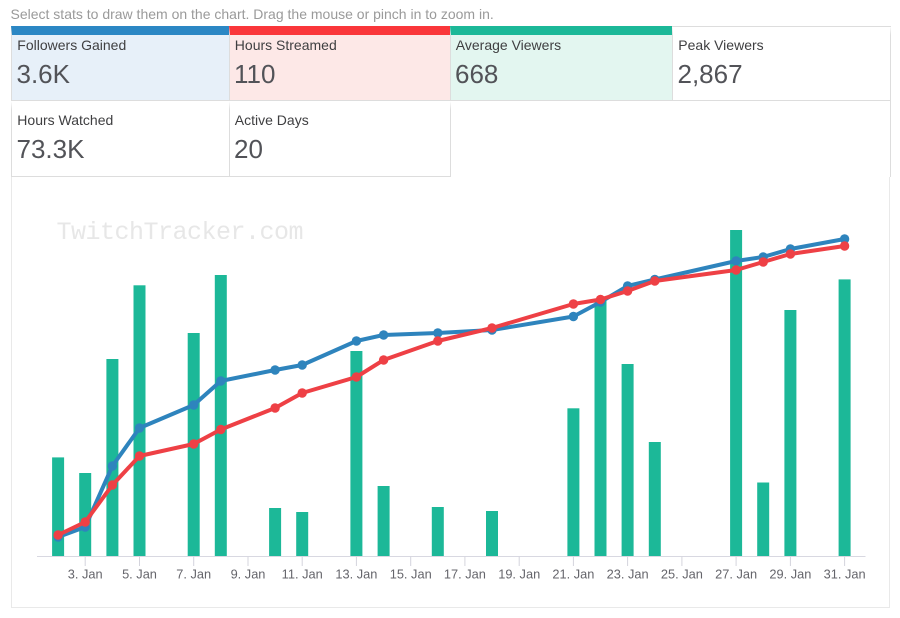 The height and width of the screenshot is (618, 900). What do you see at coordinates (790, 574) in the screenshot?
I see `svg-text: 29. Jan` at bounding box center [790, 574].